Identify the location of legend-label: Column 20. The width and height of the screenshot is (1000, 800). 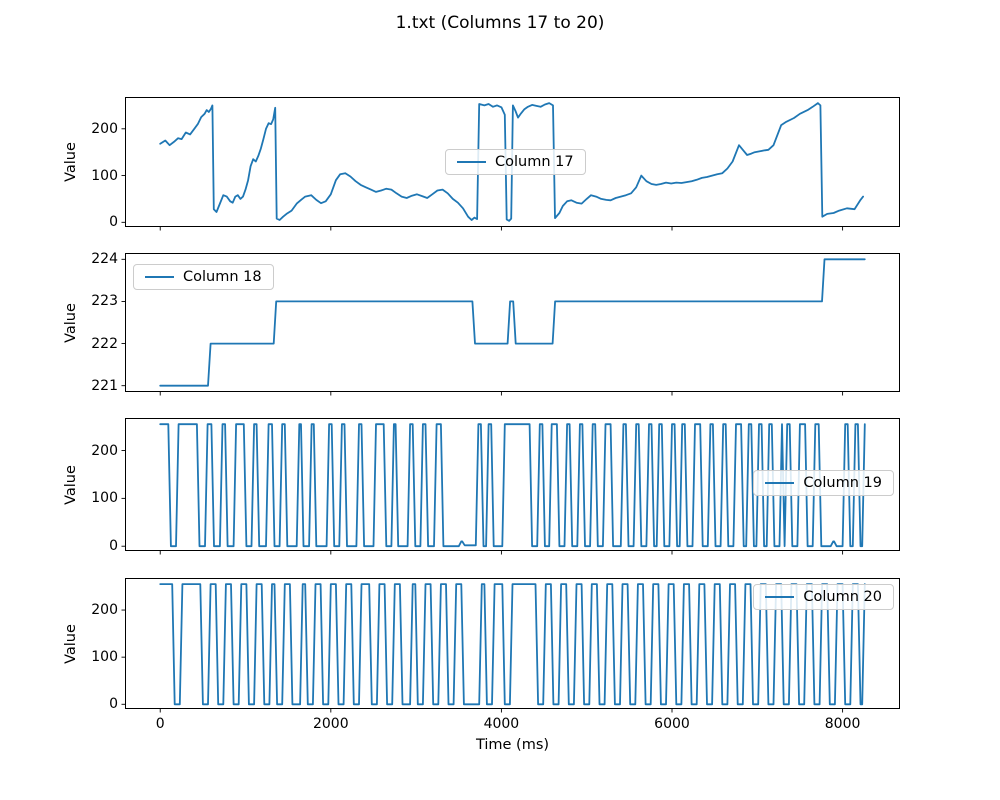
(842, 597).